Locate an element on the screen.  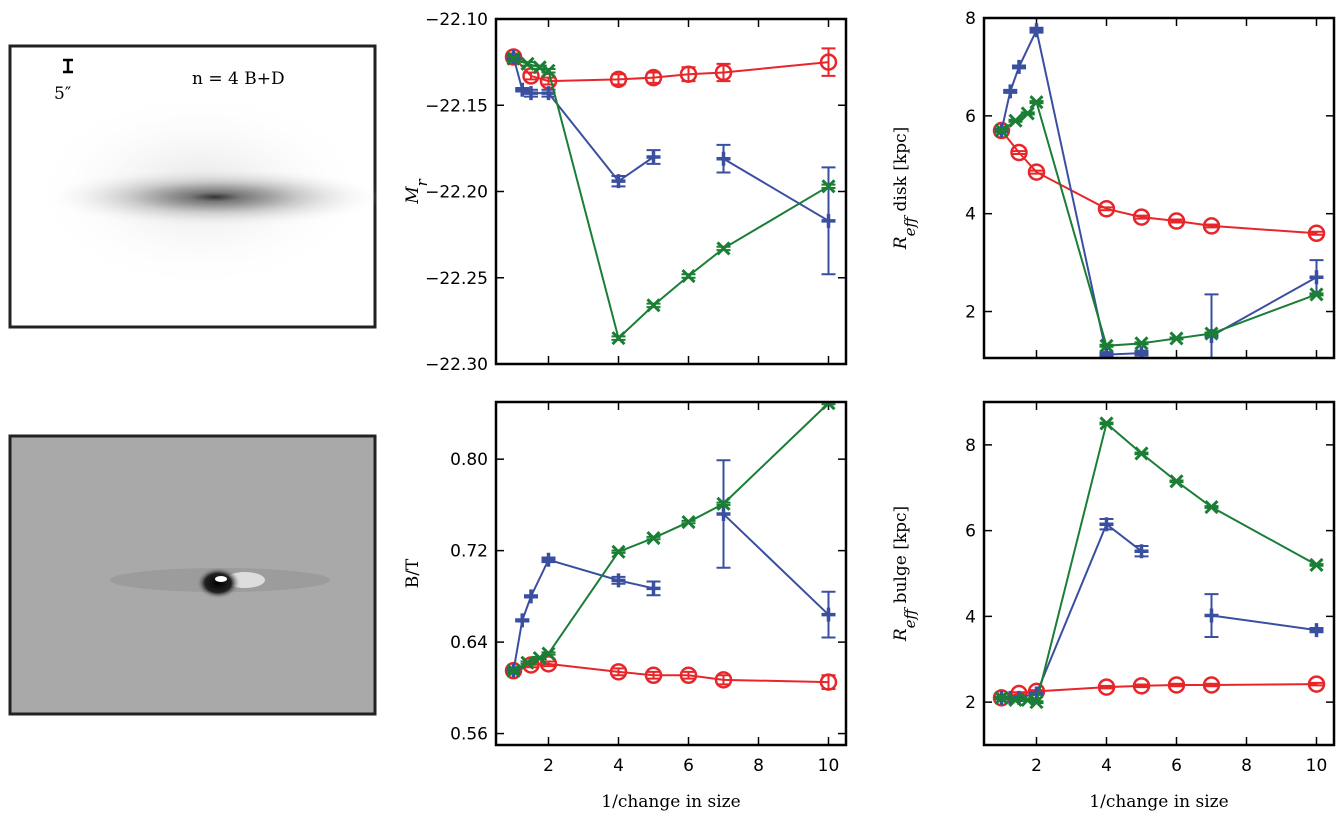
y-axis-label-part: r is located at coordinates (422, 182).